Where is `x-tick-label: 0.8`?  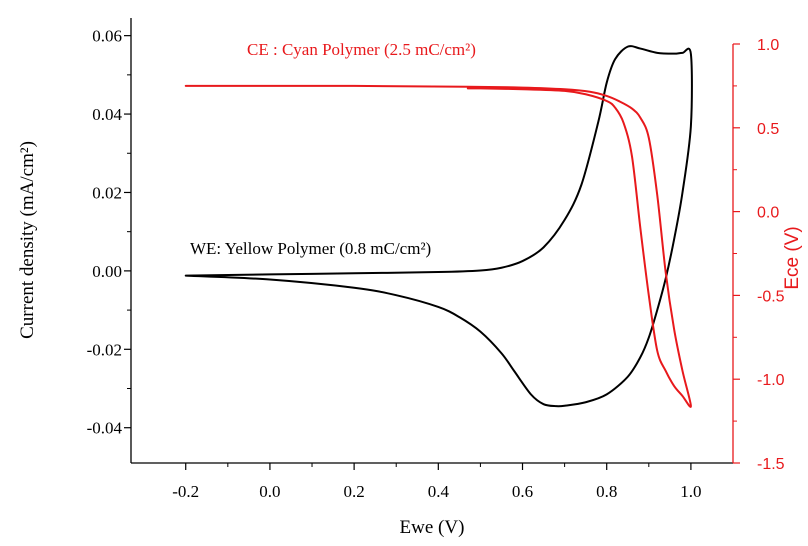 x-tick-label: 0.8 is located at coordinates (606, 491).